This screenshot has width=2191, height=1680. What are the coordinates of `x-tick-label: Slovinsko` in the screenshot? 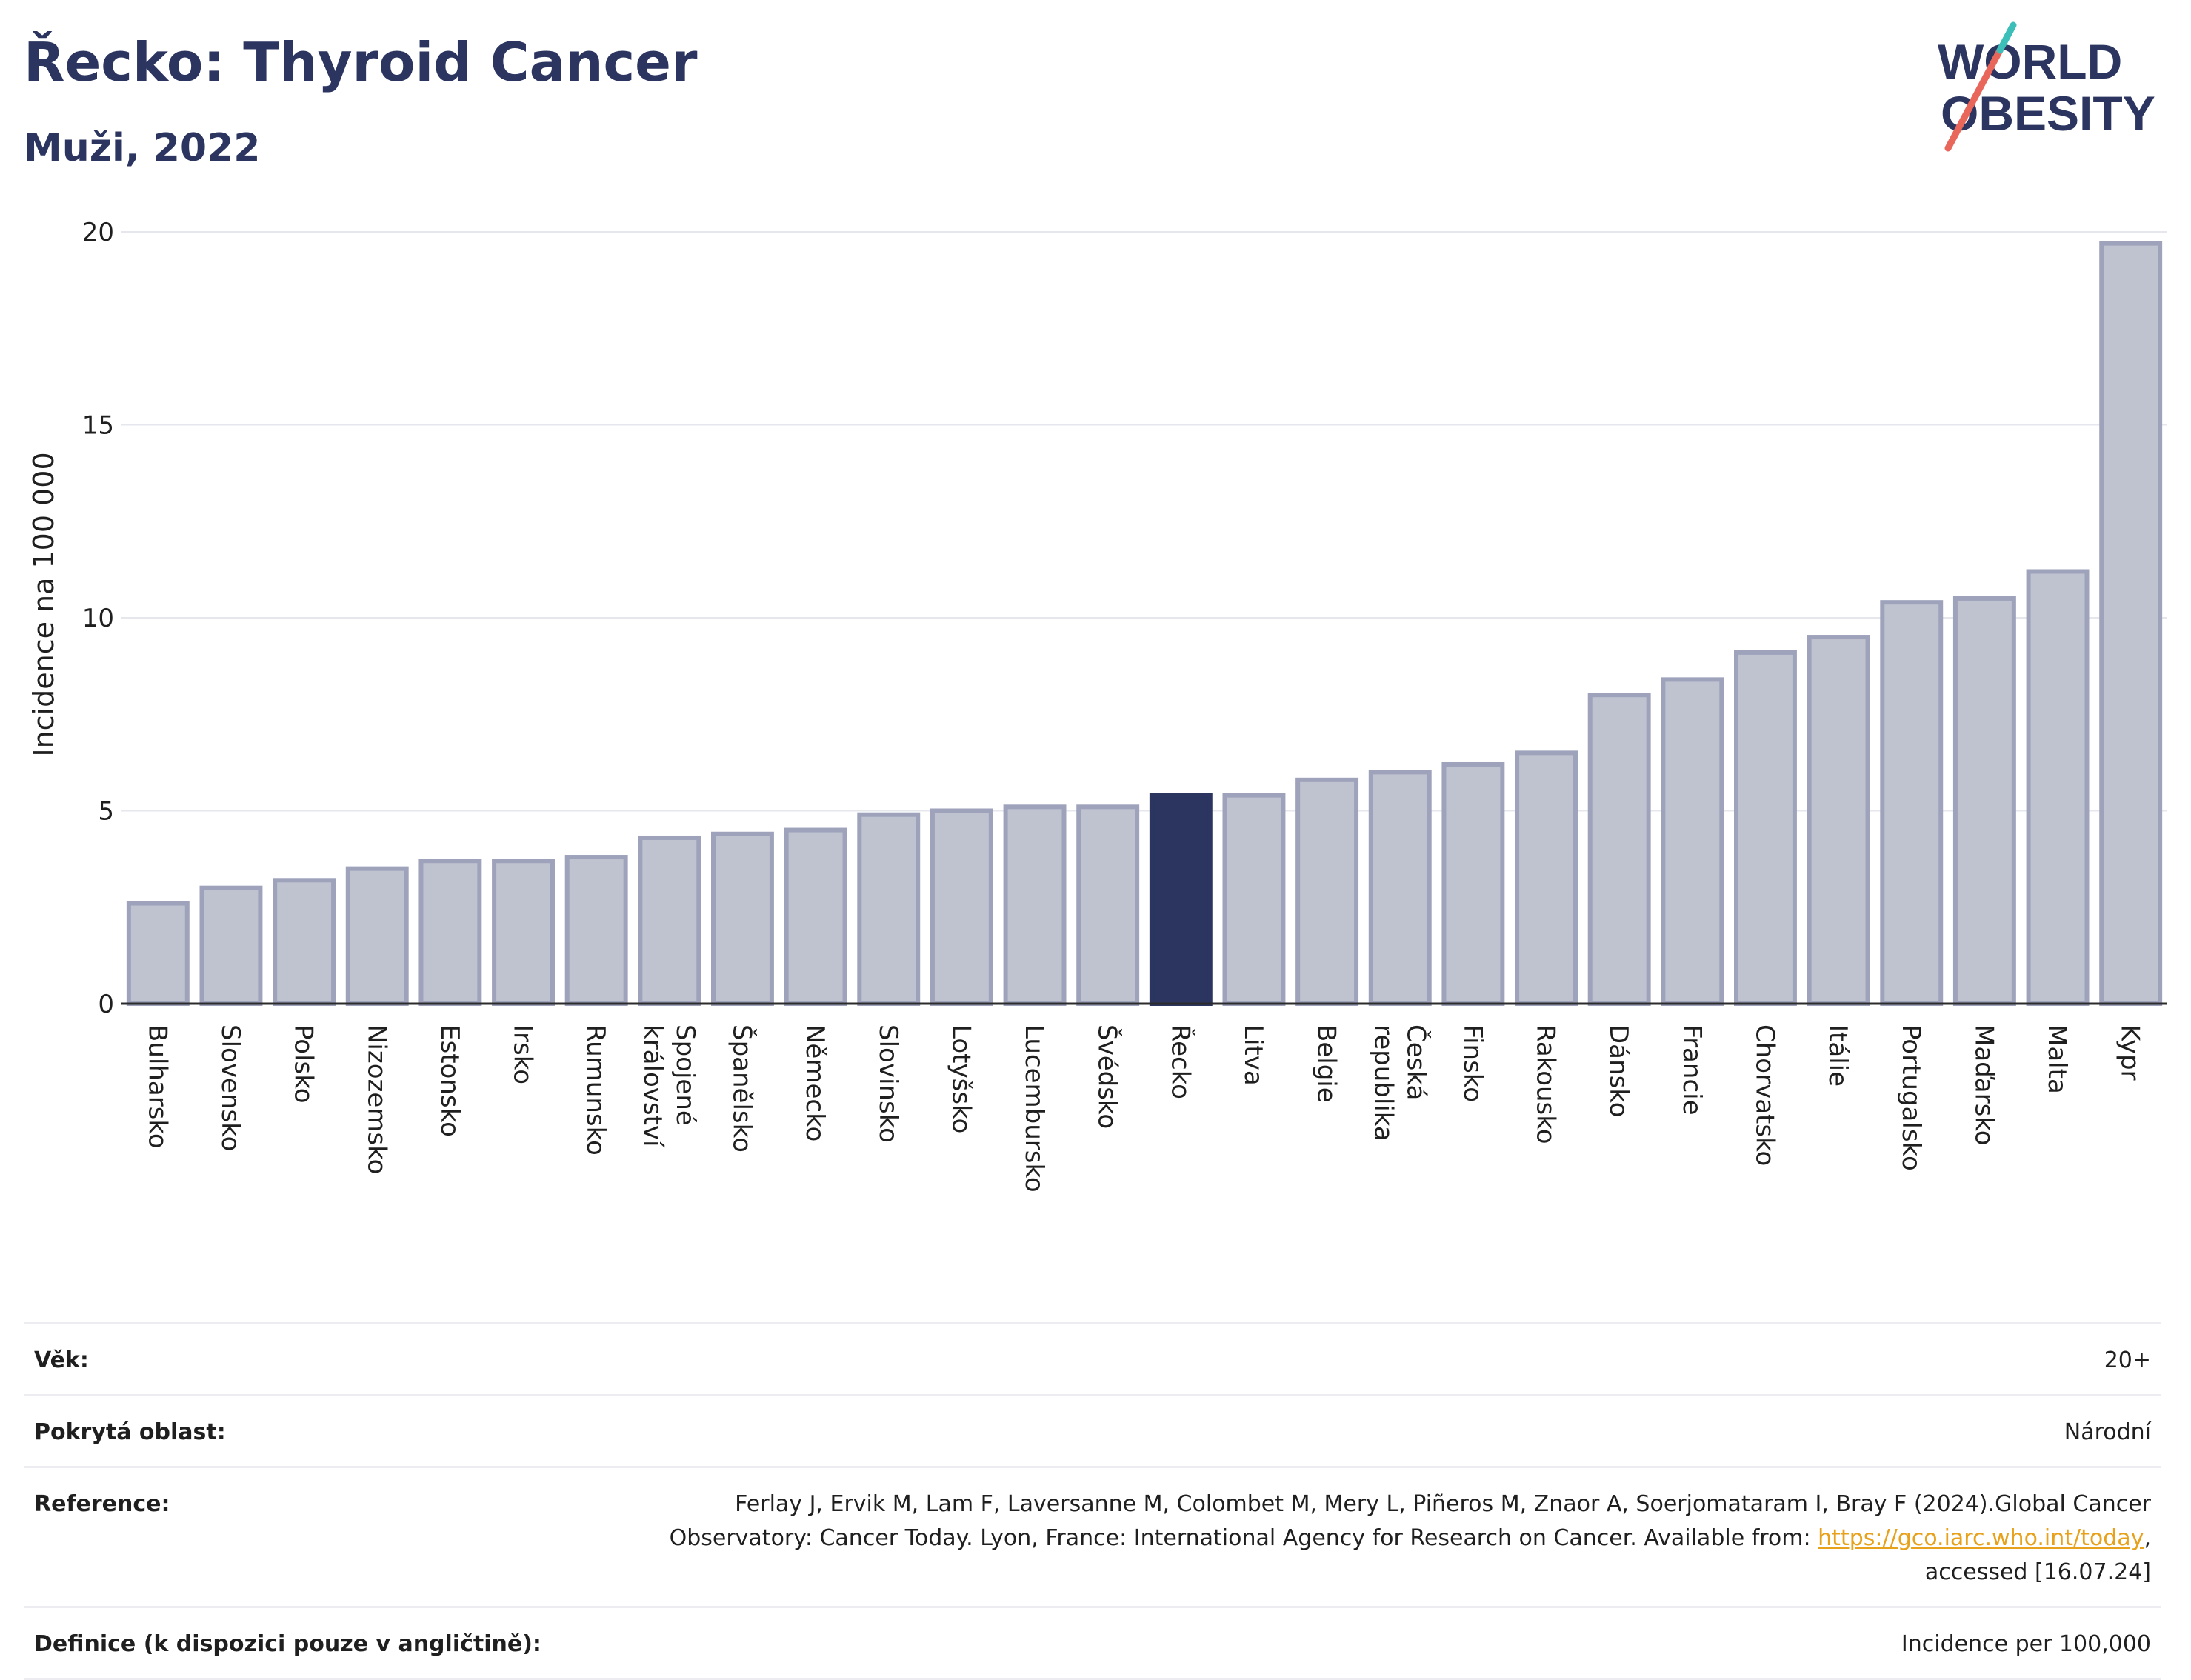 It's located at (888, 1083).